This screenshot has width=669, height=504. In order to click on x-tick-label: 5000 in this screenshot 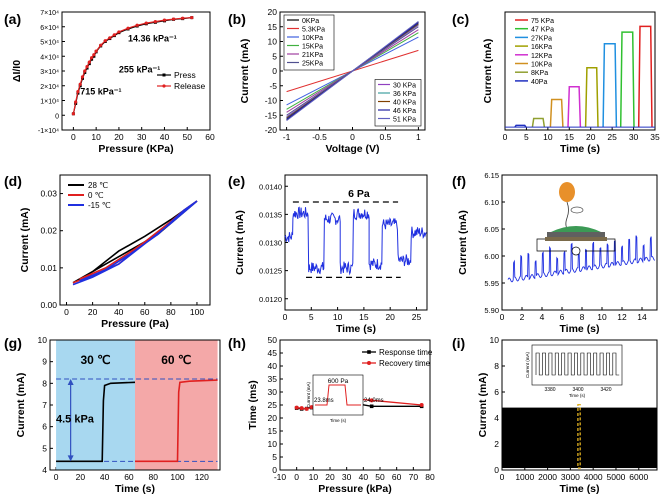, I will do `click(616, 477)`.